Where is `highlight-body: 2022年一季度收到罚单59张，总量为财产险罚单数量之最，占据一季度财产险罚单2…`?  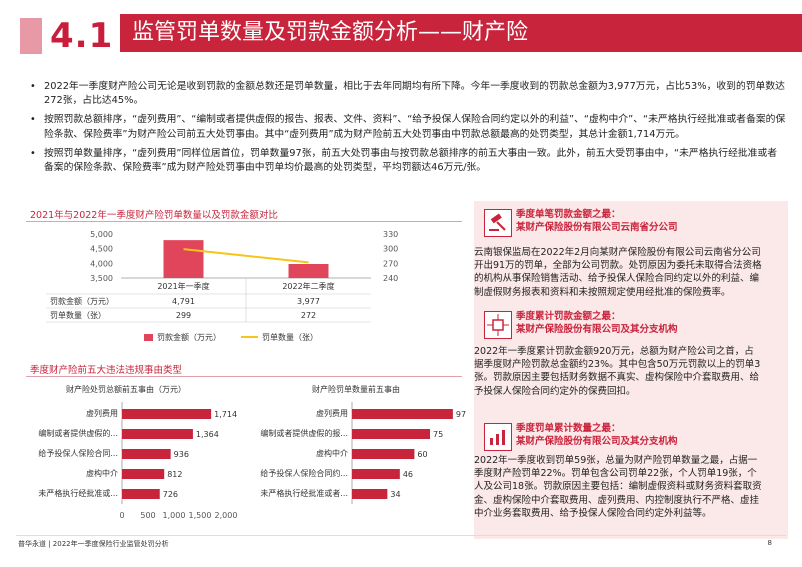
highlight-body: 2022年一季度收到罚单59张，总量为财产险罚单数量之最，占据一季度财产险罚单2… is located at coordinates (618, 487).